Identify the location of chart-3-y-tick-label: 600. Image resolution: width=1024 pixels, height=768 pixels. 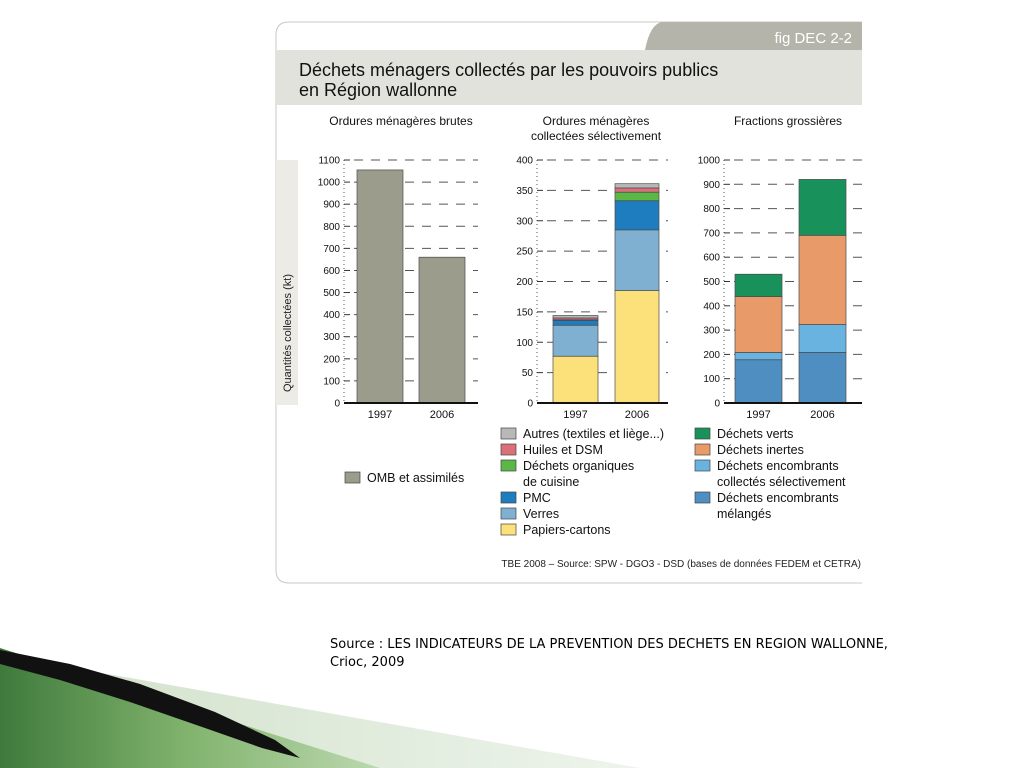
(711, 258).